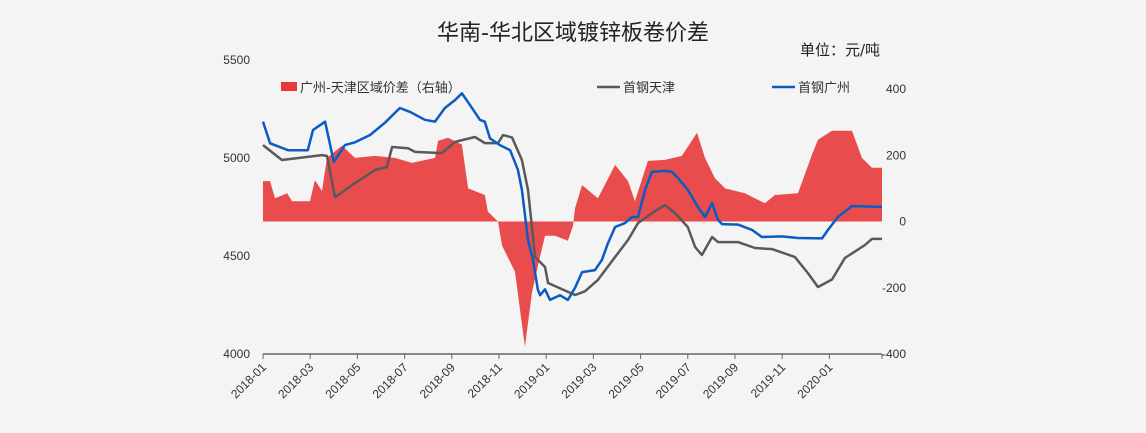  Describe the element at coordinates (894, 288) in the screenshot. I see `y-right-tick-label: -200` at that location.